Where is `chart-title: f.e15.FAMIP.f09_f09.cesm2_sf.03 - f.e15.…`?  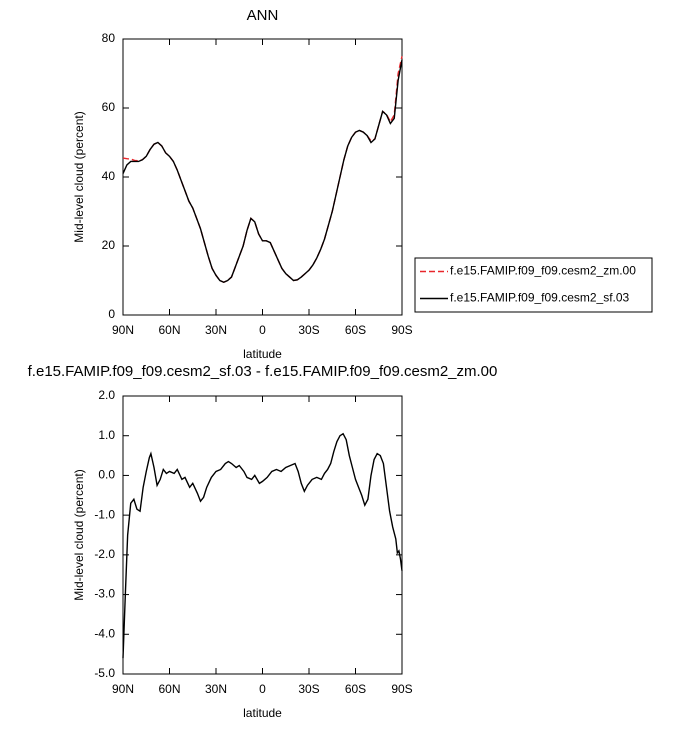
chart-title: f.e15.FAMIP.f09_f09.cesm2_sf.03 - f.e15.… is located at coordinates (263, 371).